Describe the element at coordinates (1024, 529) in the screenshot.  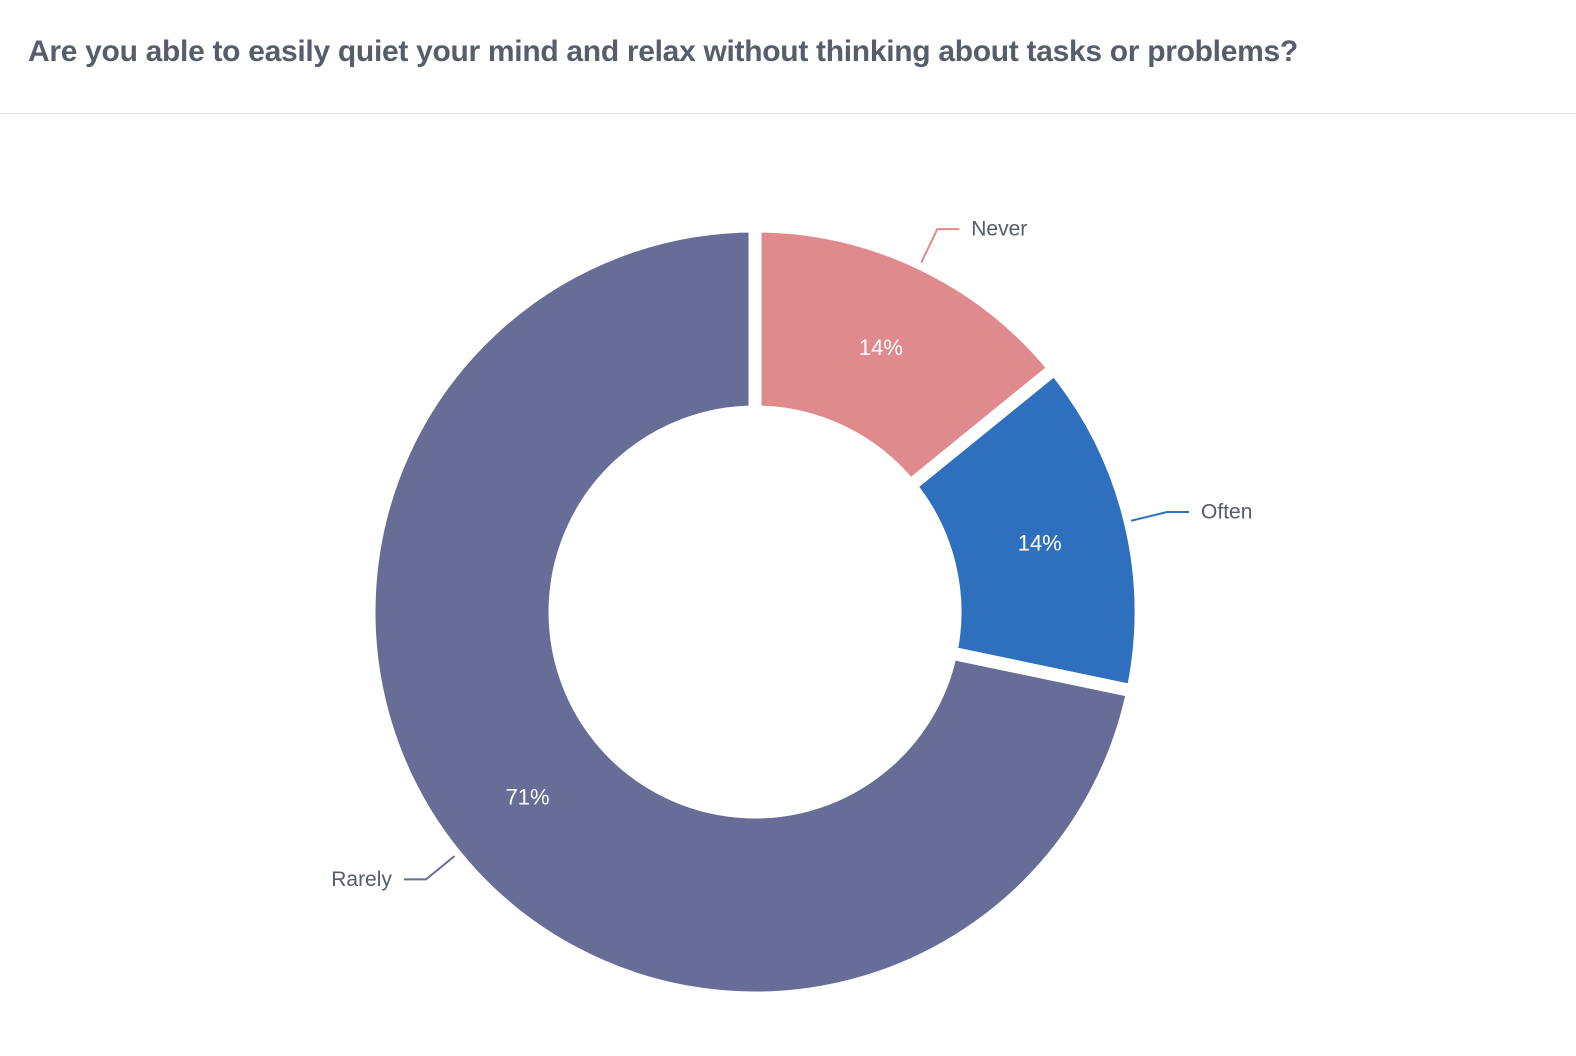
I see `pie-slice-often` at that location.